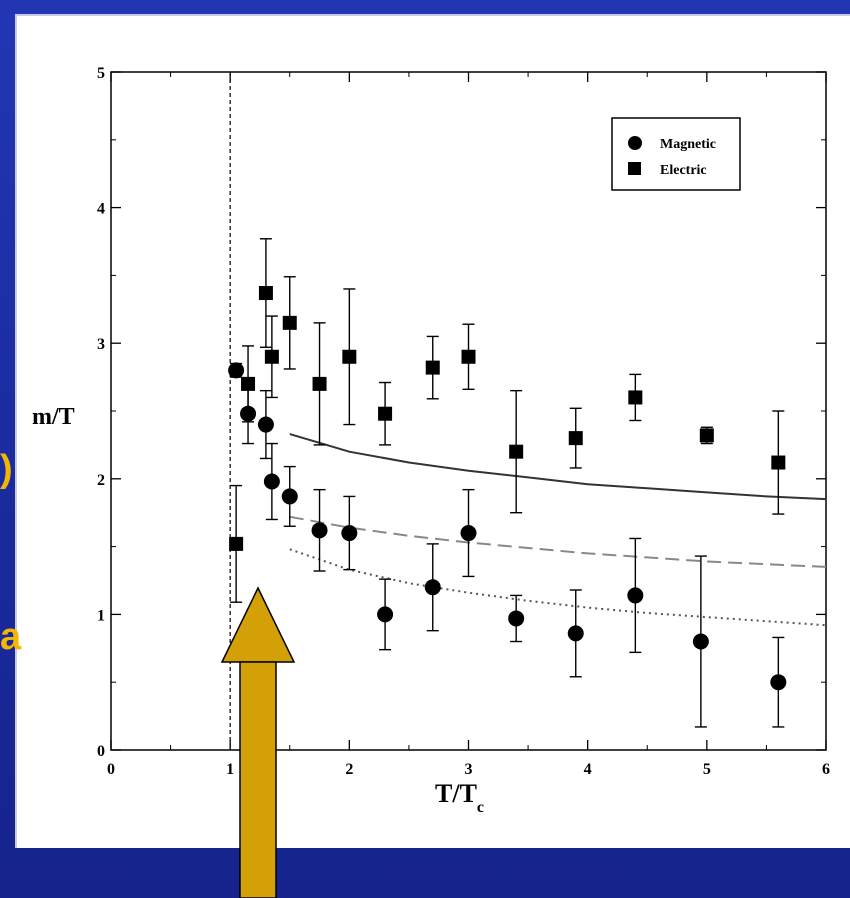  What do you see at coordinates (349, 769) in the screenshot?
I see `x-tick-label: 2` at bounding box center [349, 769].